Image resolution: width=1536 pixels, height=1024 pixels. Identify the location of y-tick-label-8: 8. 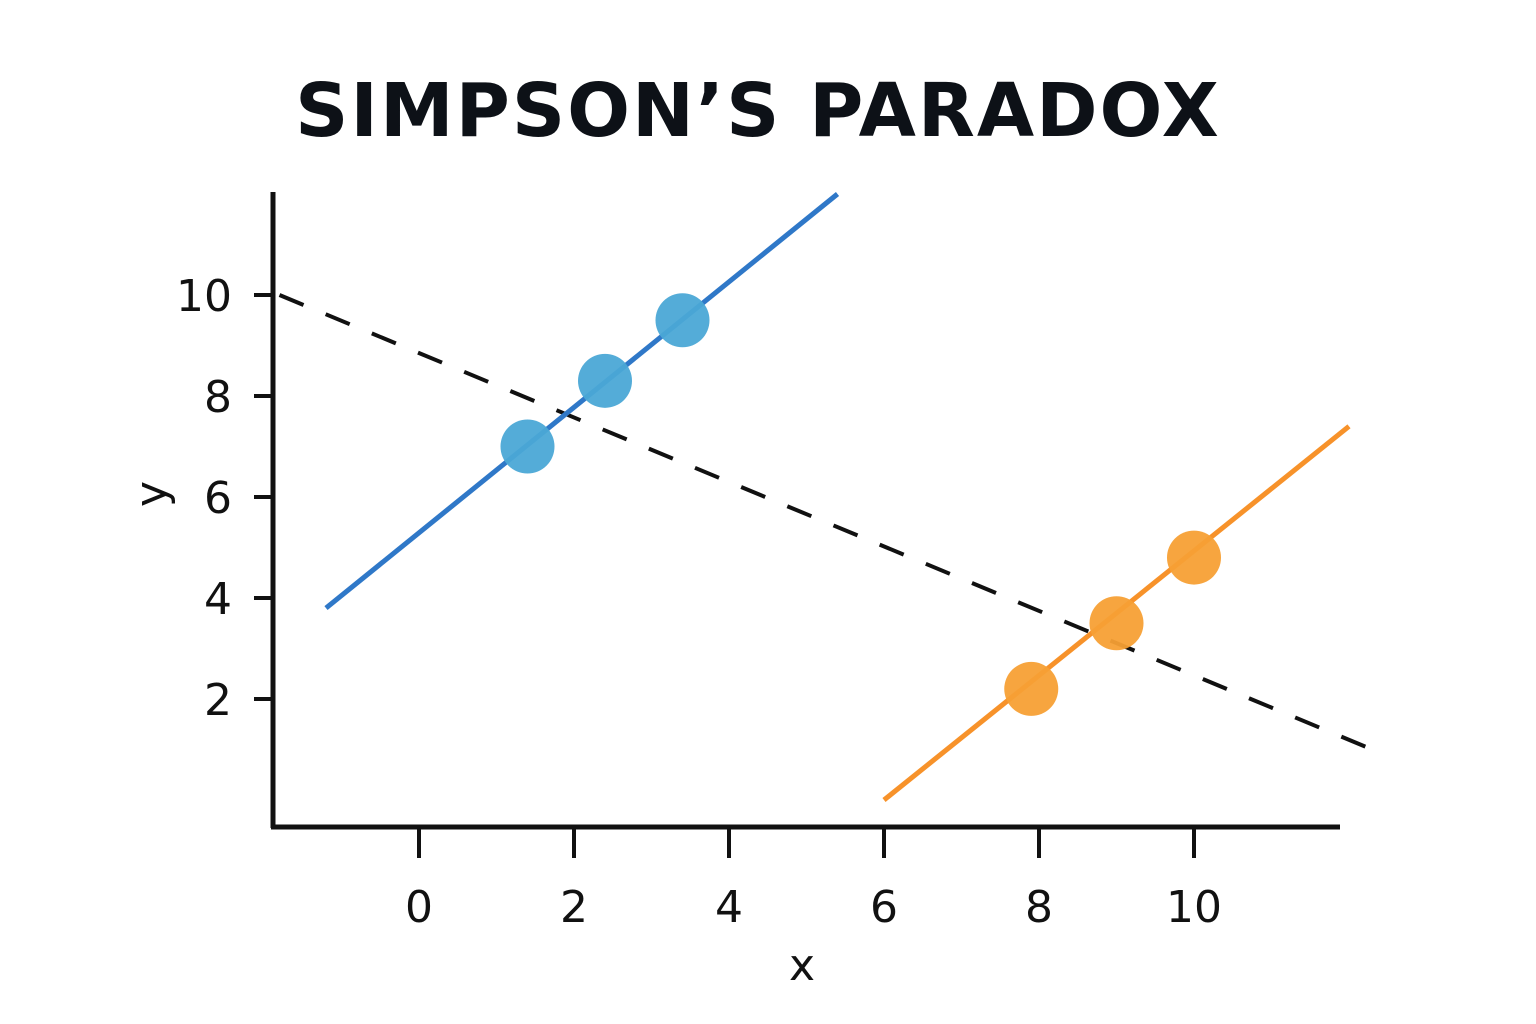
(218, 397).